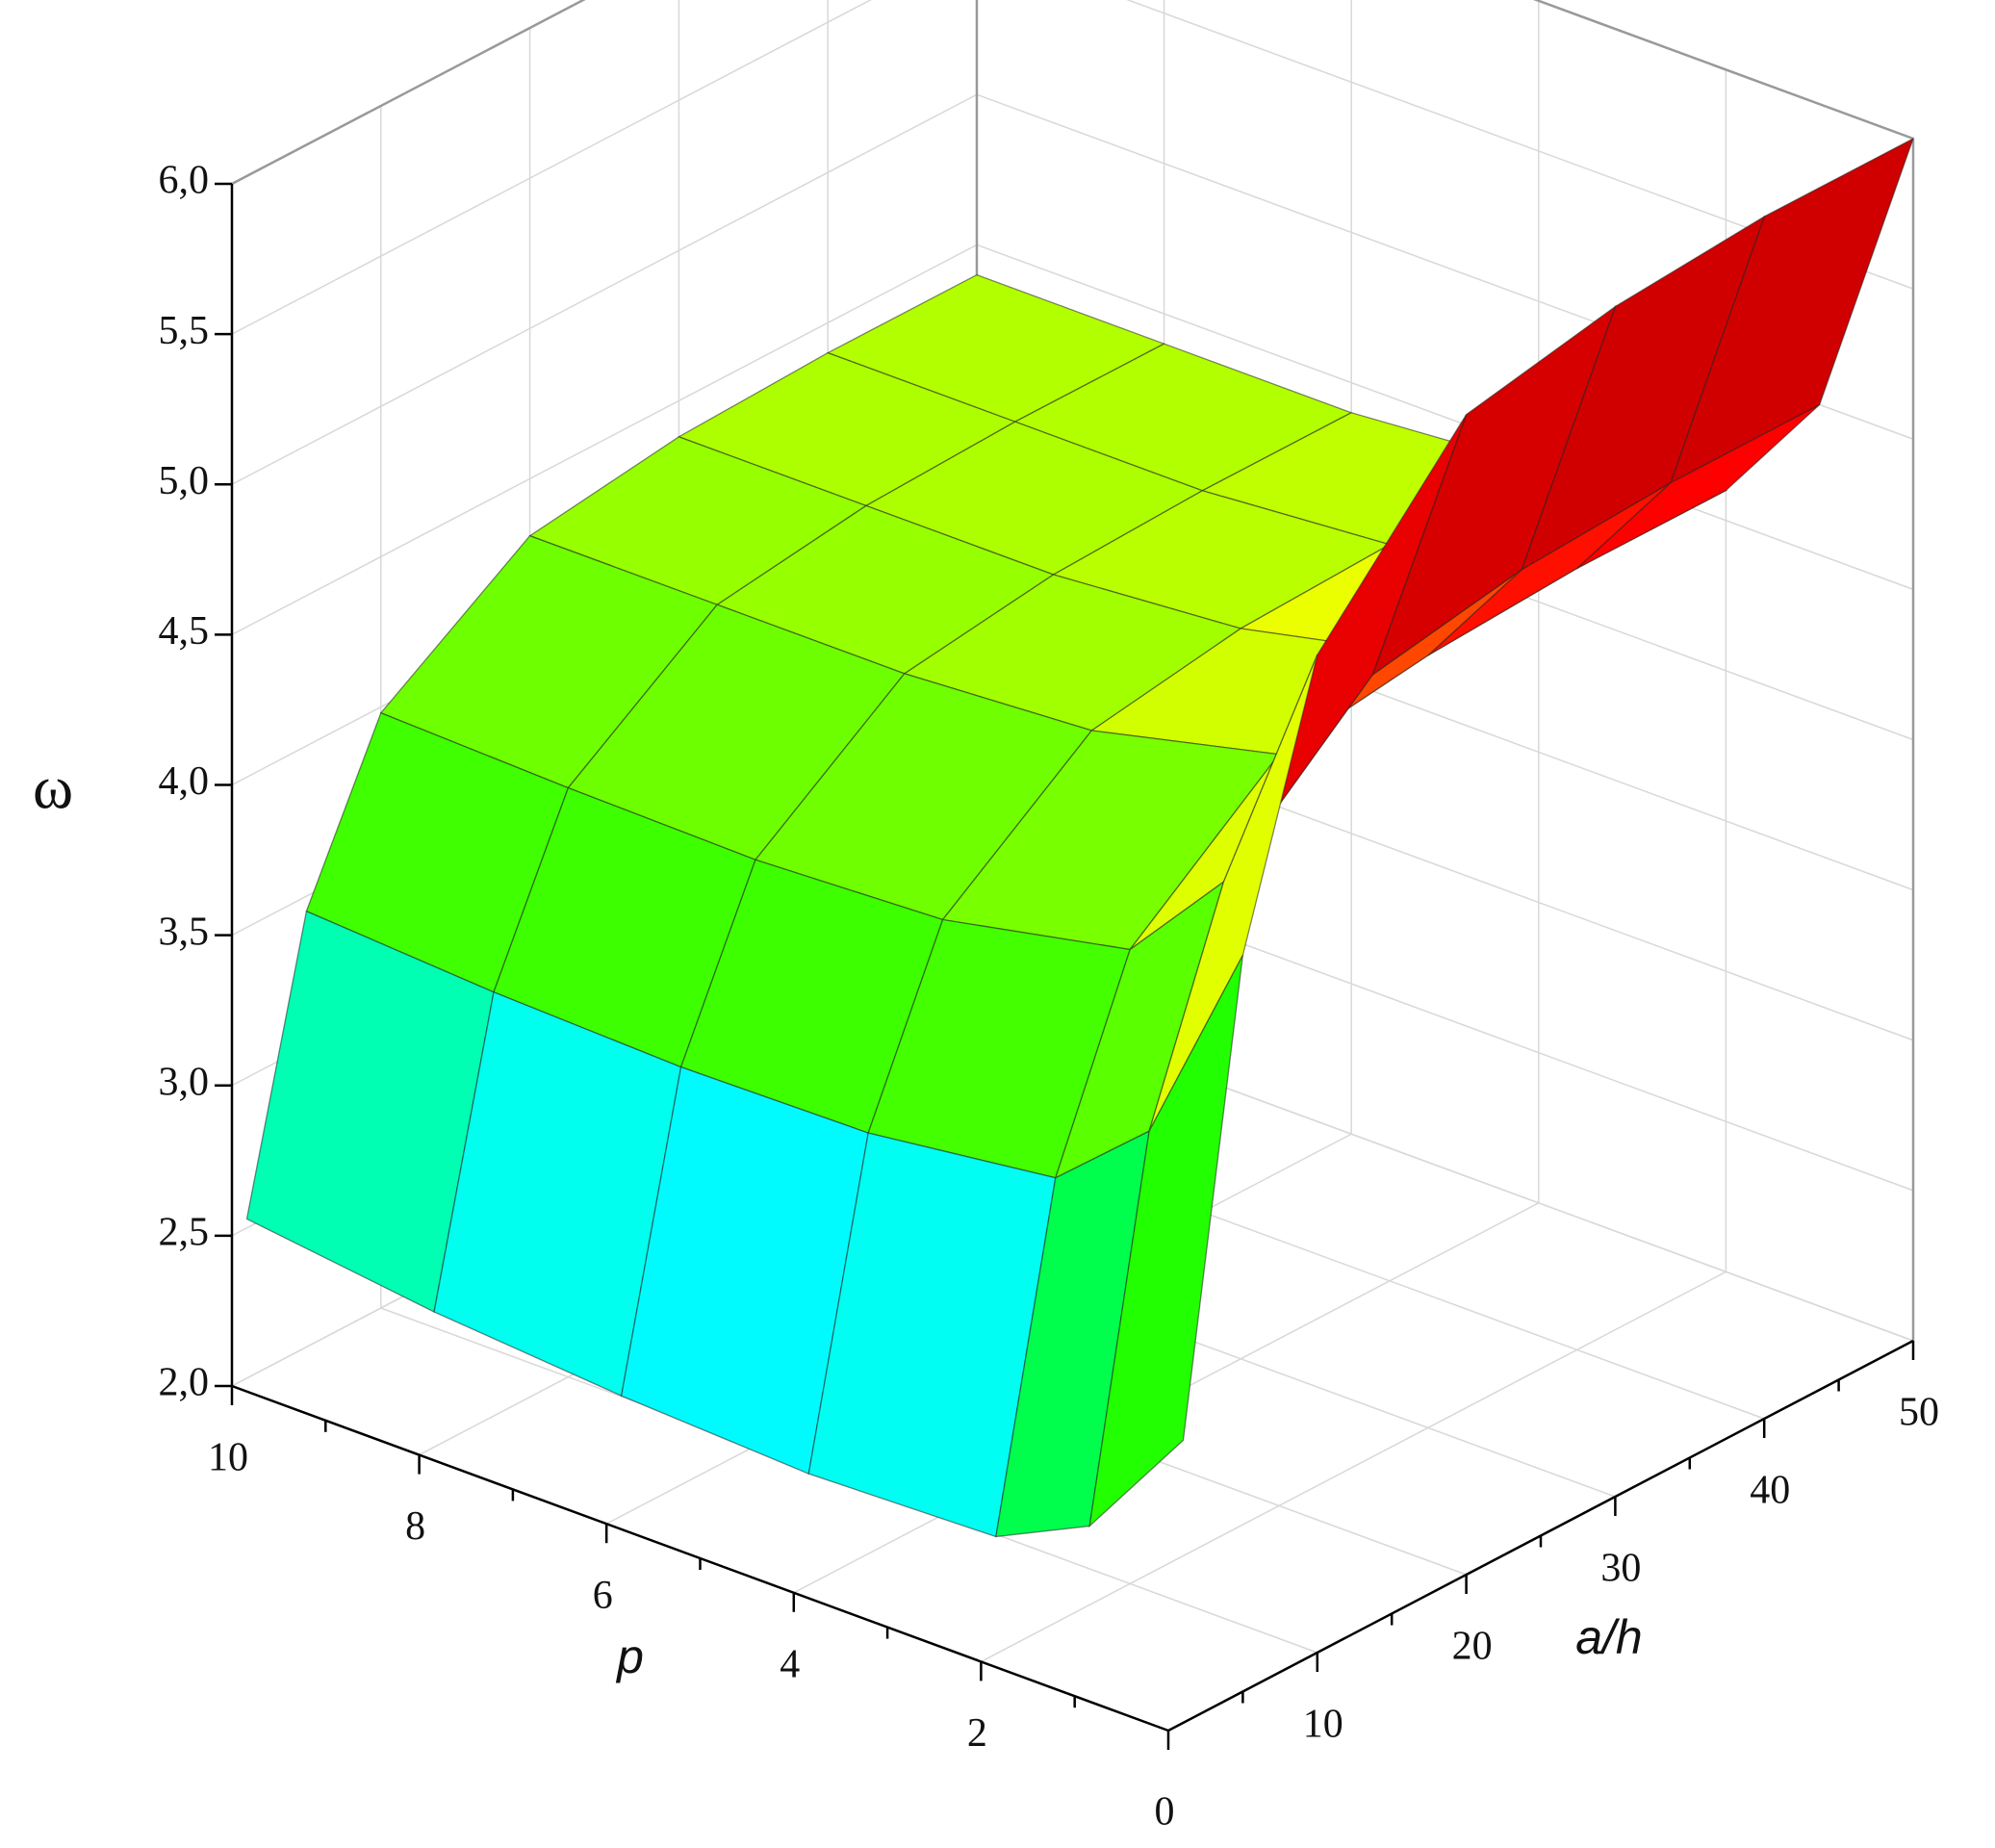 This screenshot has height=1848, width=1995. Describe the element at coordinates (629, 1656) in the screenshot. I see `p-axis-title: p` at that location.